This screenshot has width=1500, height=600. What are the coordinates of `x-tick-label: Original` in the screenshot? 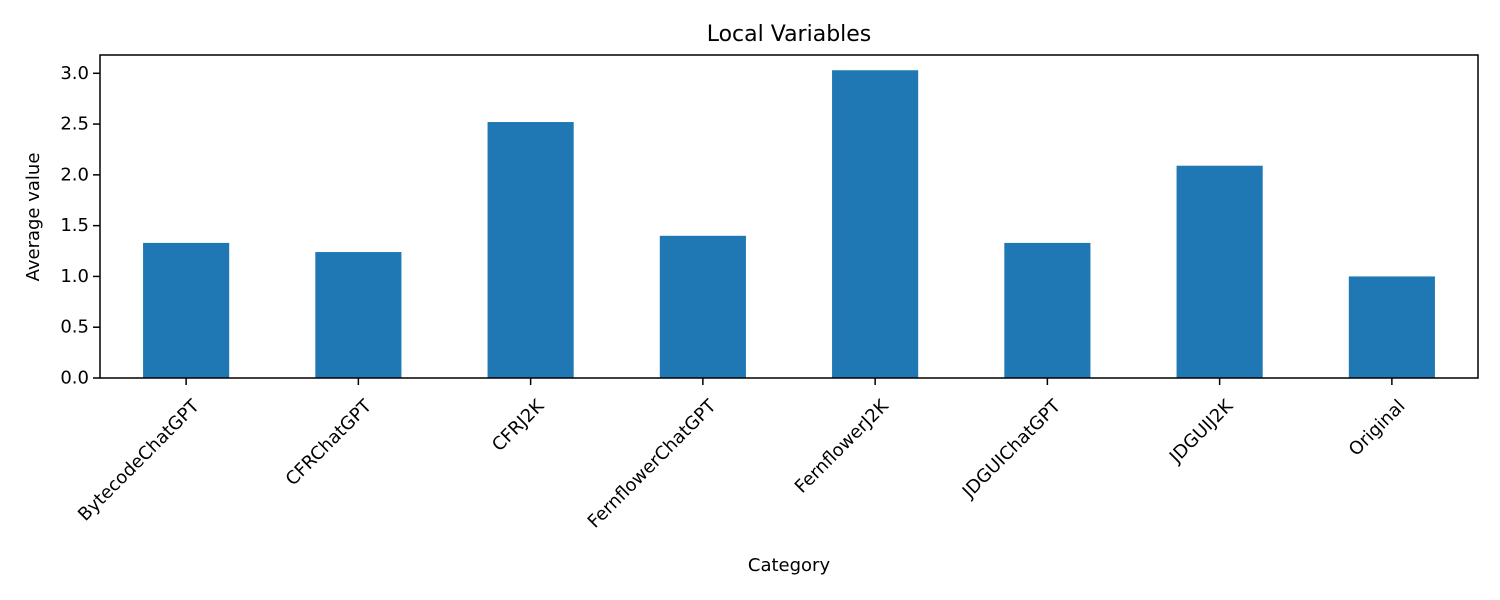 It's located at (1377, 428).